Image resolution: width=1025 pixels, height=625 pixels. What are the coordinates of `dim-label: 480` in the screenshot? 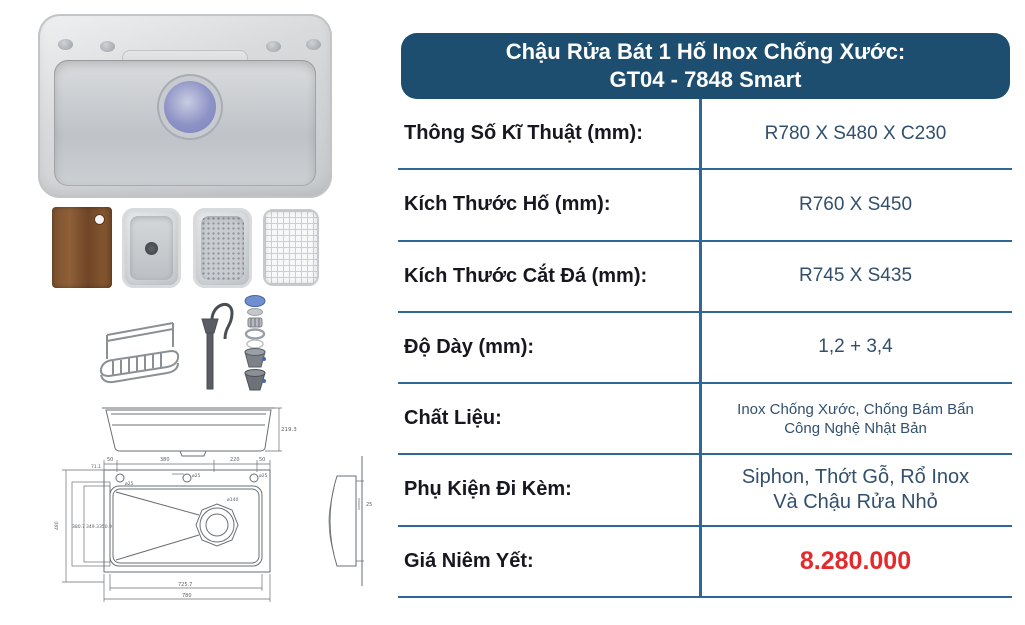 It's located at (57, 525).